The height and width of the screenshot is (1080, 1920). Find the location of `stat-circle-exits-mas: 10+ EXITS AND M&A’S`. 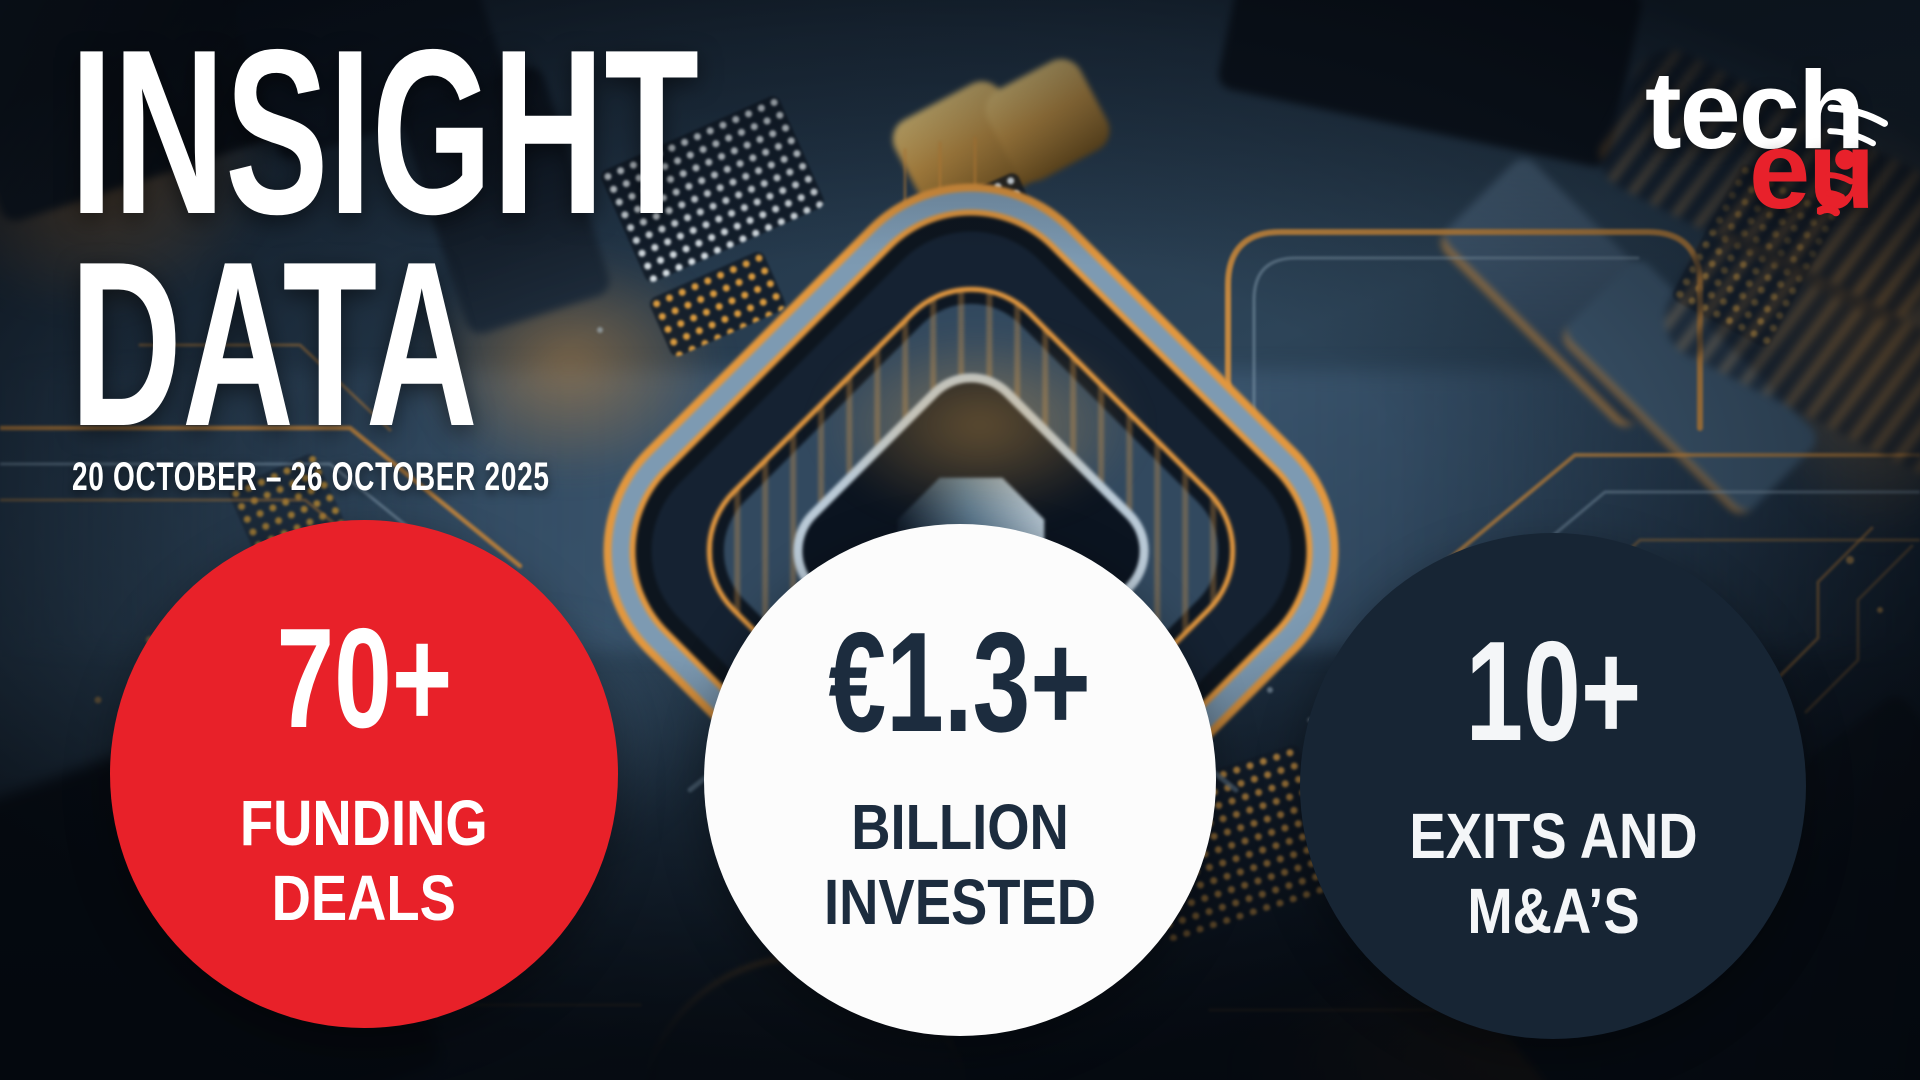

stat-circle-exits-mas: 10+ EXITS AND M&A’S is located at coordinates (1553, 786).